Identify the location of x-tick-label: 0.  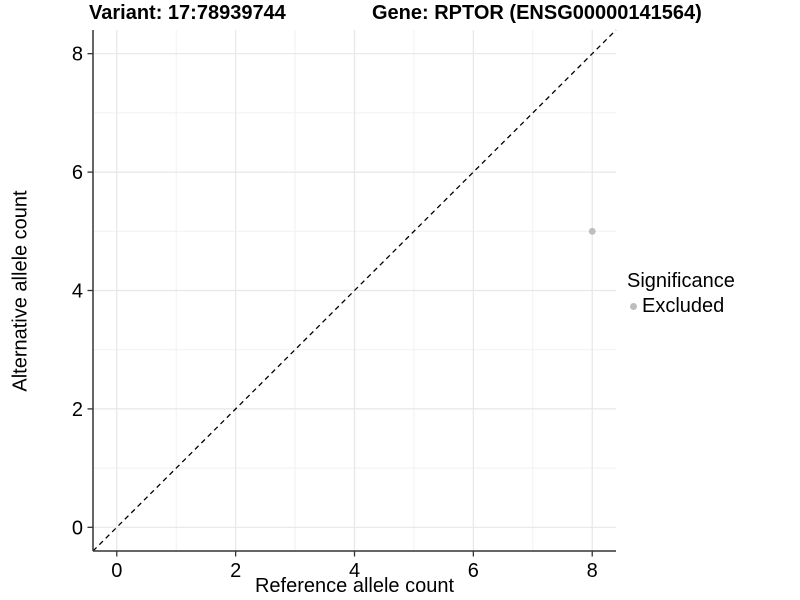
(116, 571).